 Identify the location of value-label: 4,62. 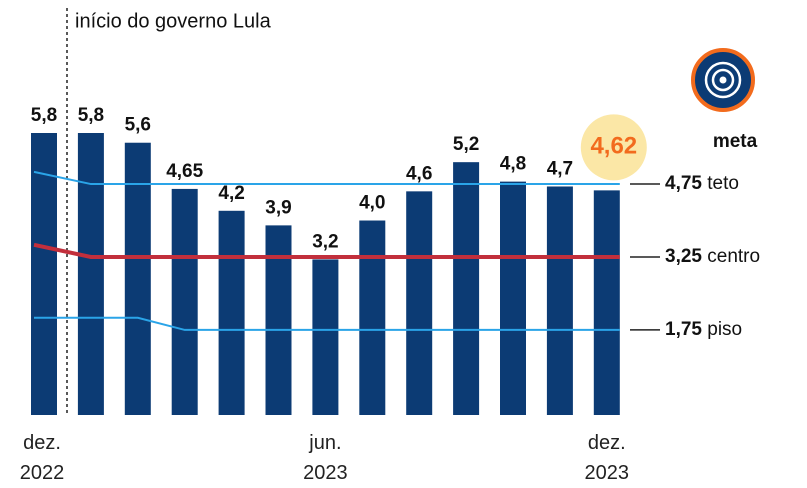
(613, 146).